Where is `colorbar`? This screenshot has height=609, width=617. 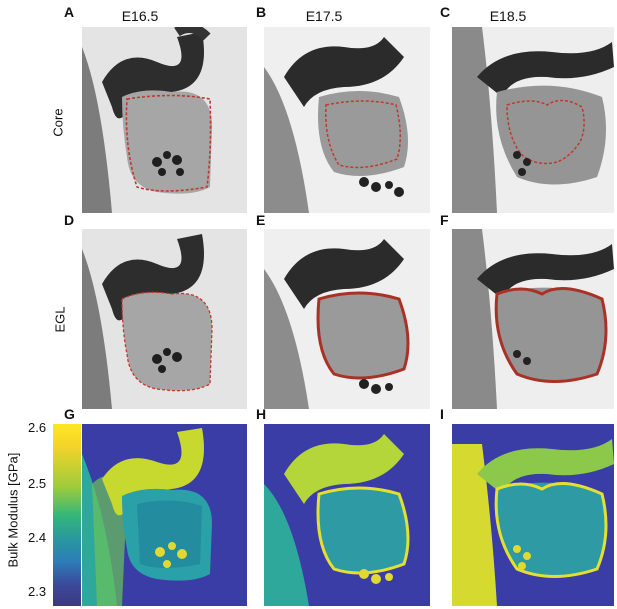
colorbar is located at coordinates (67, 515).